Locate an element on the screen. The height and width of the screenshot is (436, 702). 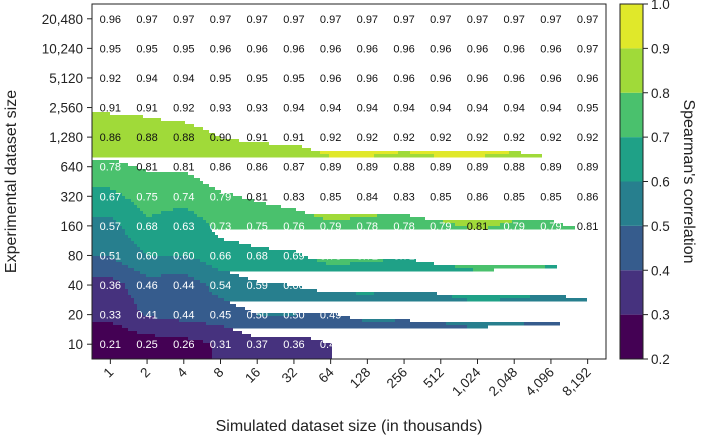
cell-value-label: 0.57 is located at coordinates (110, 227).